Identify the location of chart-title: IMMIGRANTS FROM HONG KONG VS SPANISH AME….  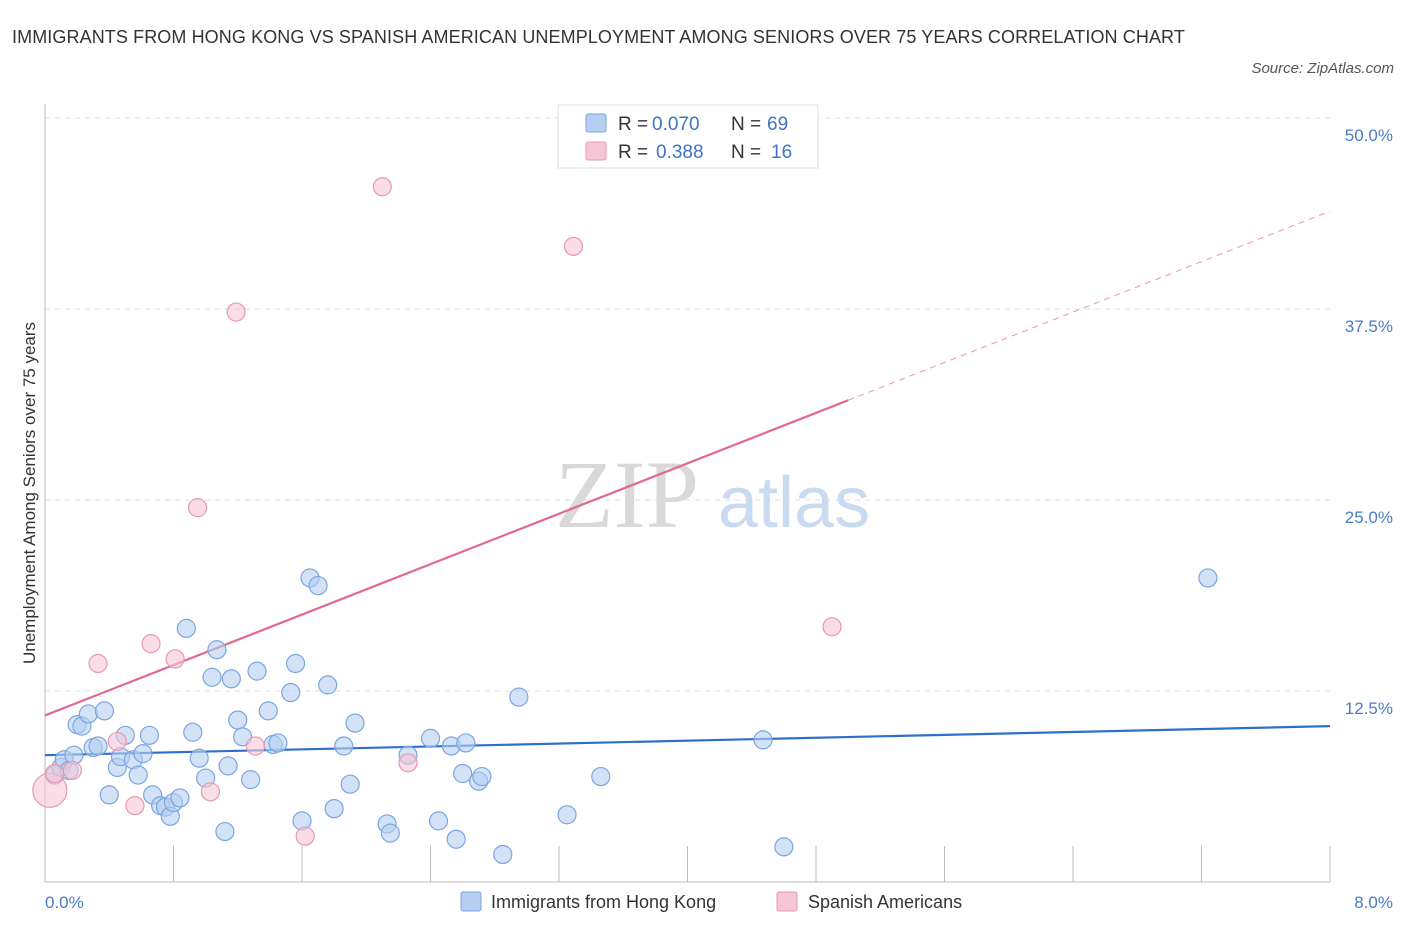
(598, 37).